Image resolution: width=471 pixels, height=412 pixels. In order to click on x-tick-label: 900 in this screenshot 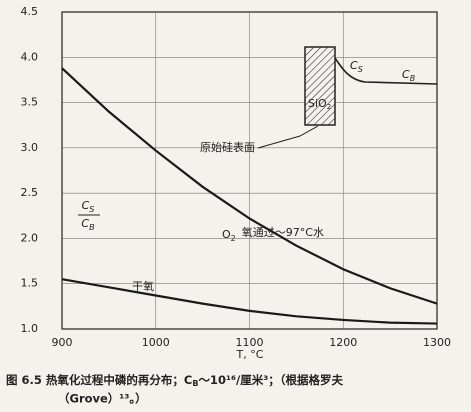, I will do `click(62, 342)`.